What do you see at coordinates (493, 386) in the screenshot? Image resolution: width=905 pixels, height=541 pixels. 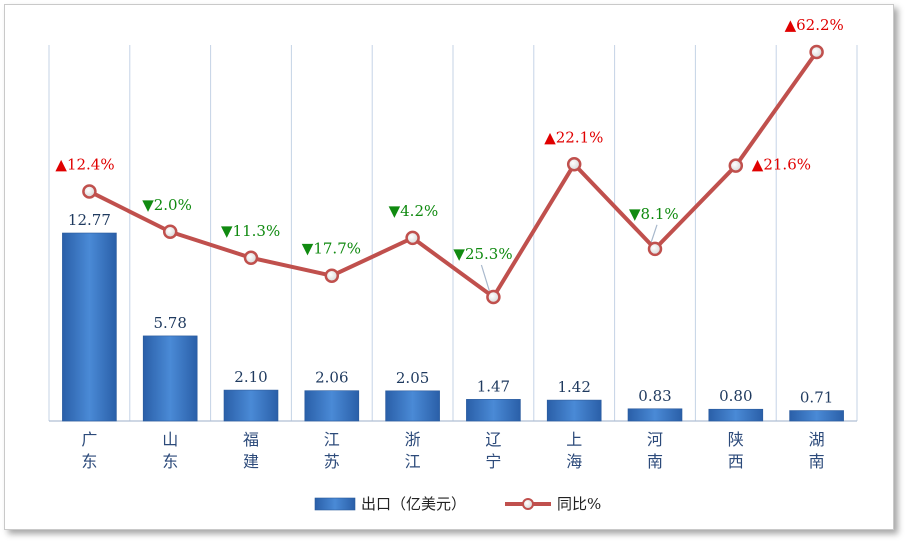 I see `bar-value-label: 1.47` at bounding box center [493, 386].